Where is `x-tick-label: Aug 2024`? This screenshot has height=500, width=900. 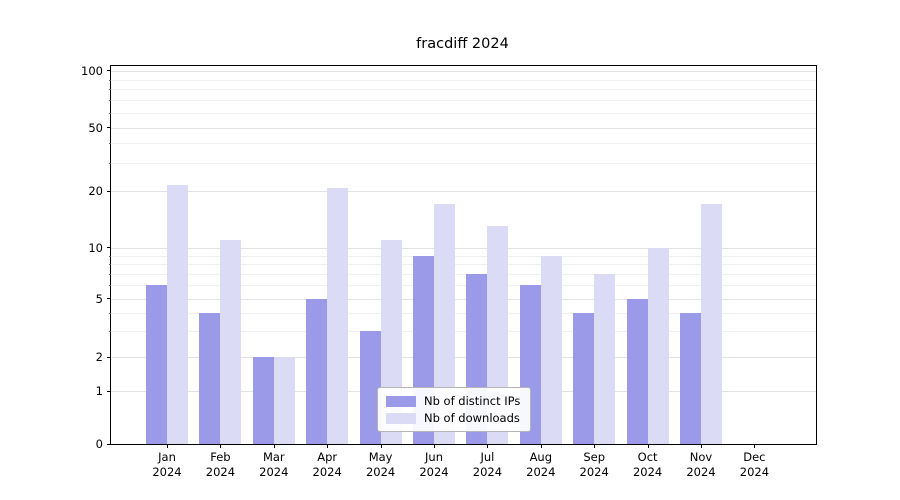
x-tick-label: Aug 2024 is located at coordinates (541, 464).